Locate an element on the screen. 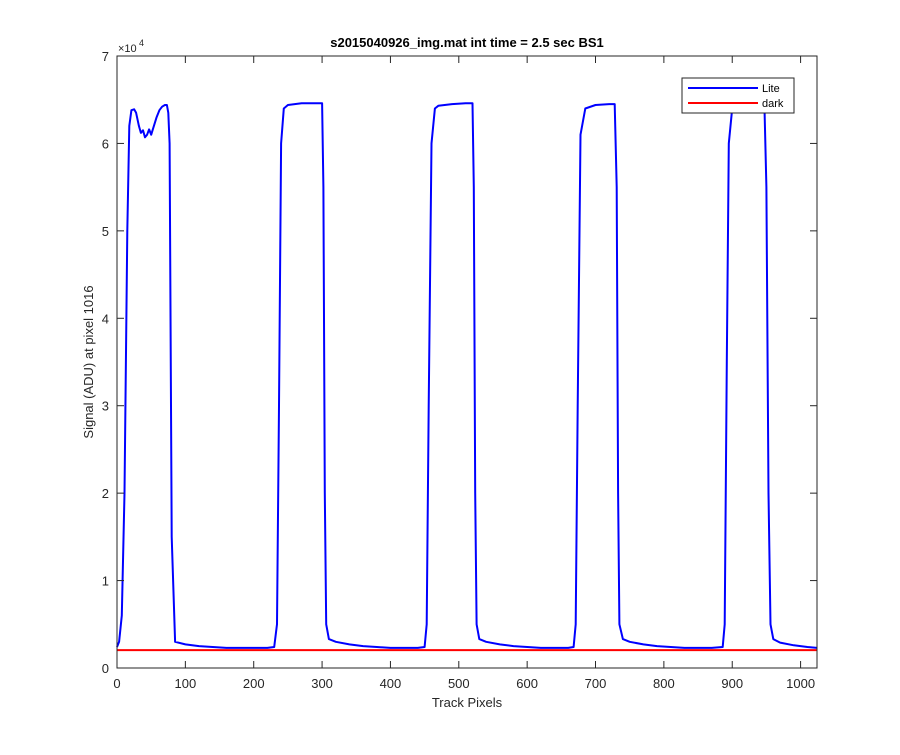 This screenshot has height=755, width=900. y-tick-label: 4 is located at coordinates (105, 318).